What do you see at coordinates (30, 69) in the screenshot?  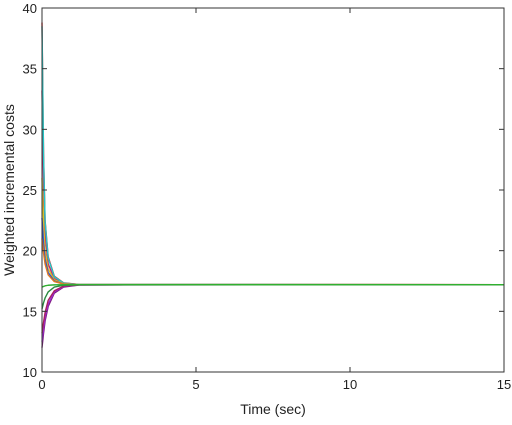 I see `y-tick-label: 35` at bounding box center [30, 69].